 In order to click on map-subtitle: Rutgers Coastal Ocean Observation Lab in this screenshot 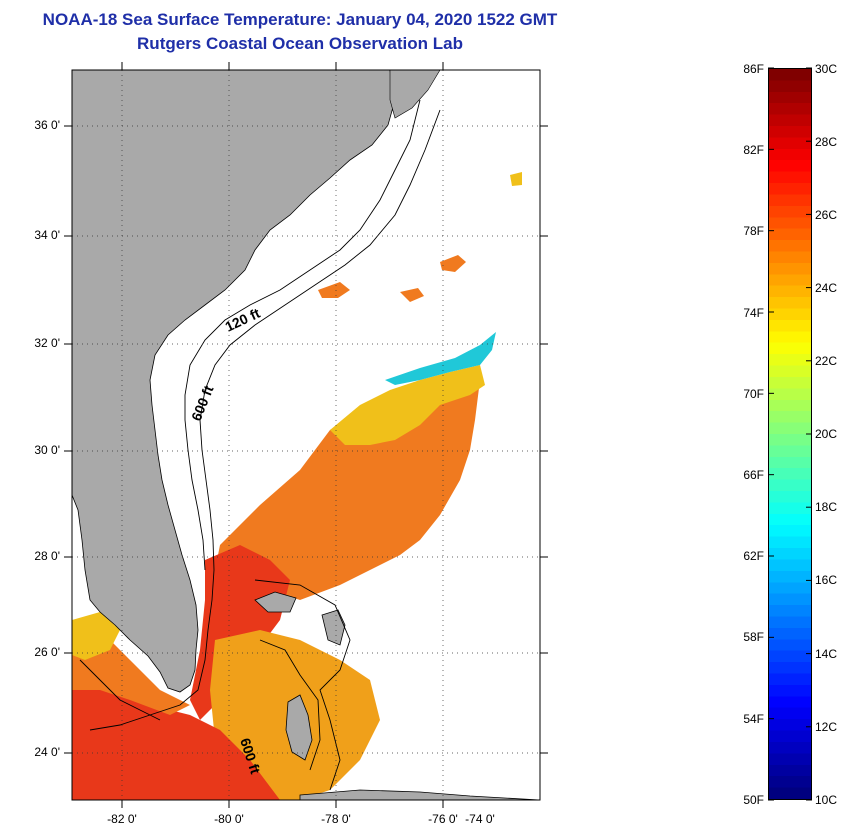, I will do `click(300, 43)`.